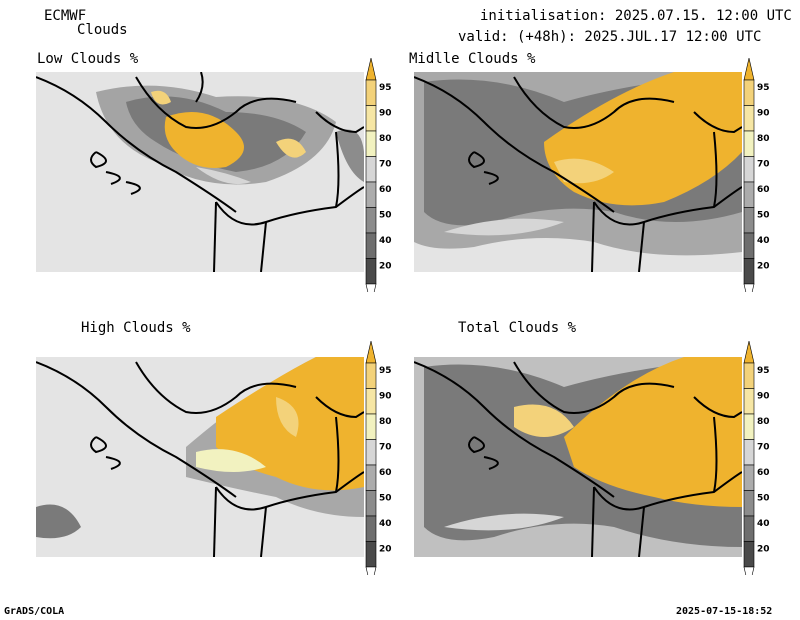 The image size is (800, 620). Describe the element at coordinates (88, 59) in the screenshot. I see `panel-title-low: Low Clouds %` at that location.